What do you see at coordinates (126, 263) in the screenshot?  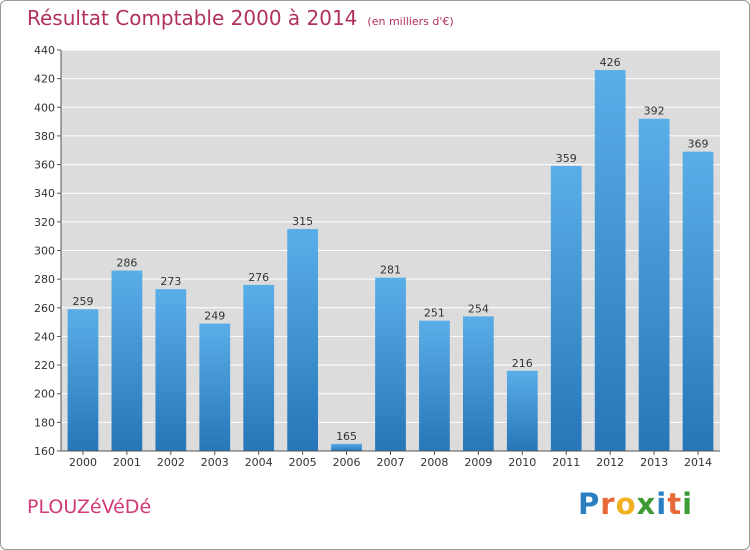 I see `data-label-2001: 286` at bounding box center [126, 263].